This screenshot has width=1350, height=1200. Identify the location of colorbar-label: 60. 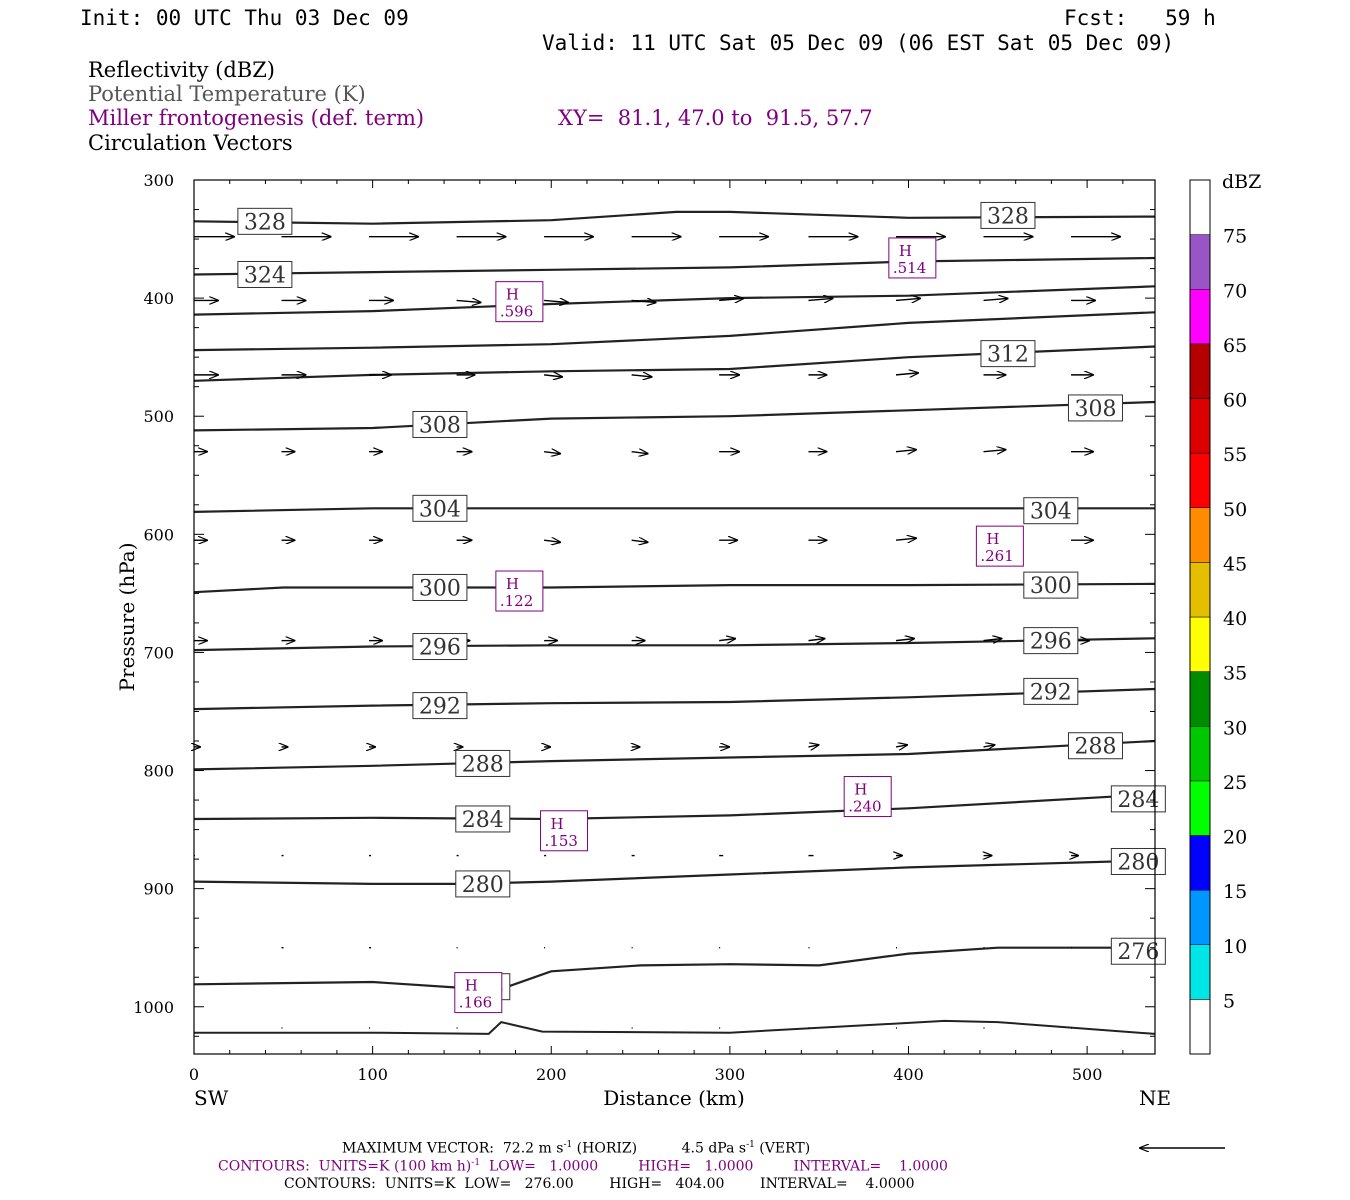
(1235, 401).